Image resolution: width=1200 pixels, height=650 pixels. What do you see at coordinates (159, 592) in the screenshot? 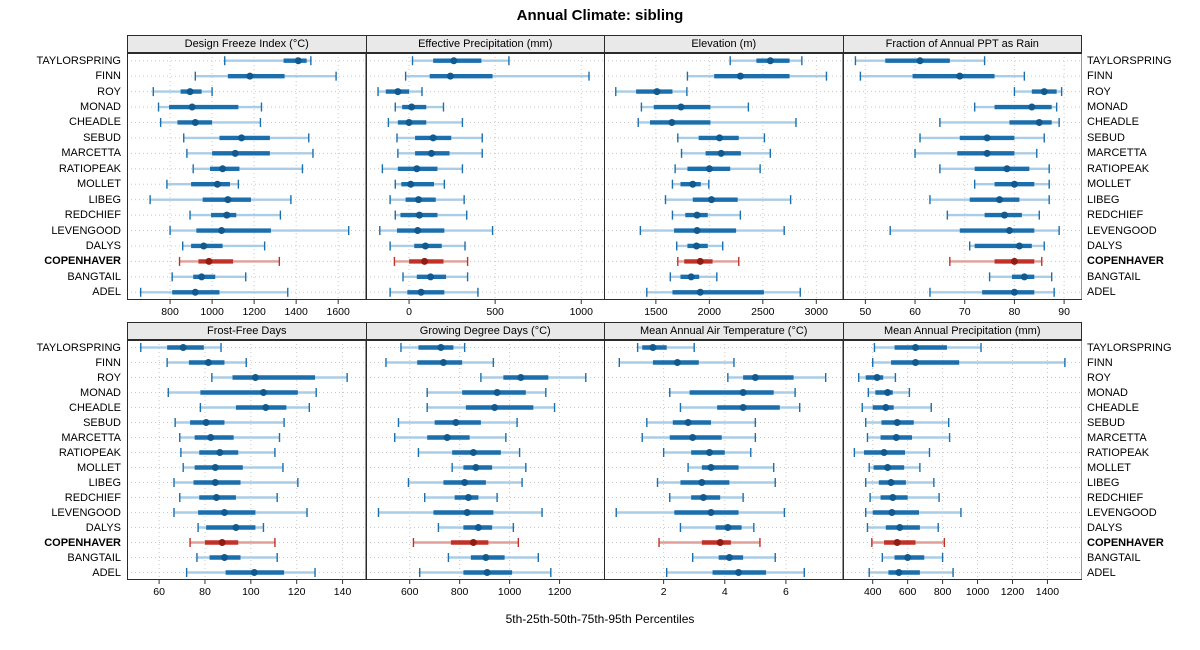
I see `tick-label: 60` at bounding box center [159, 592].